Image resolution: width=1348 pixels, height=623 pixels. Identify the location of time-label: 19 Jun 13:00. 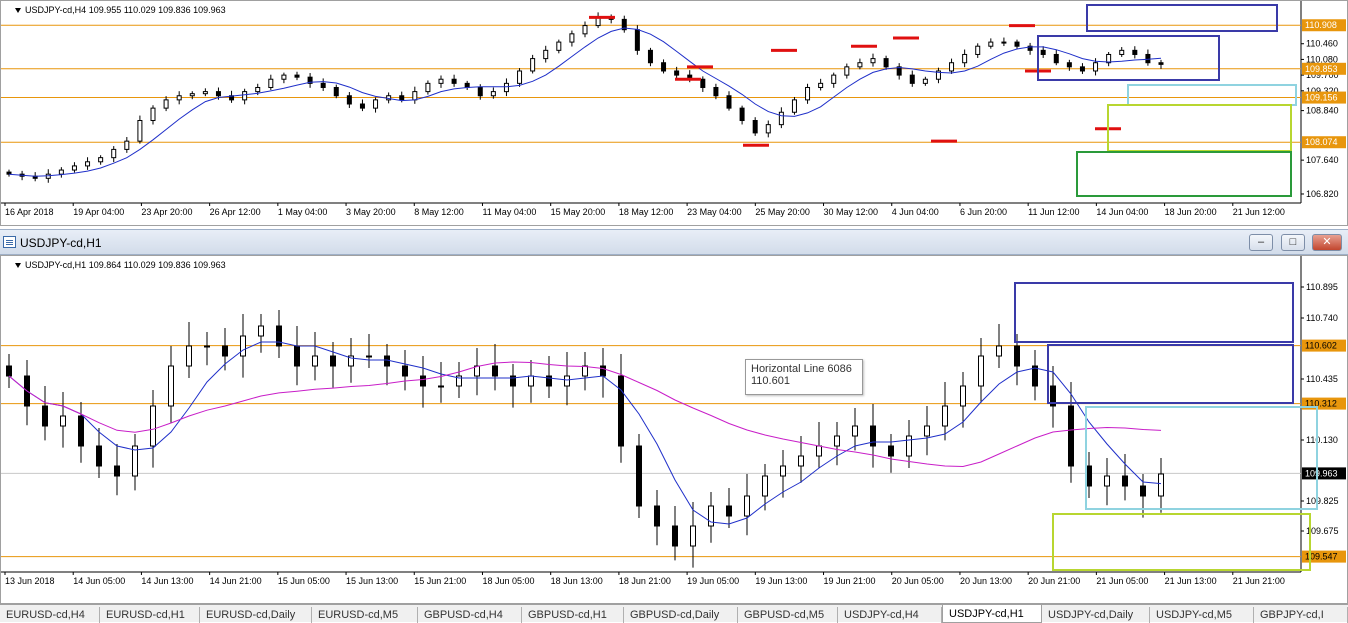
(781, 581).